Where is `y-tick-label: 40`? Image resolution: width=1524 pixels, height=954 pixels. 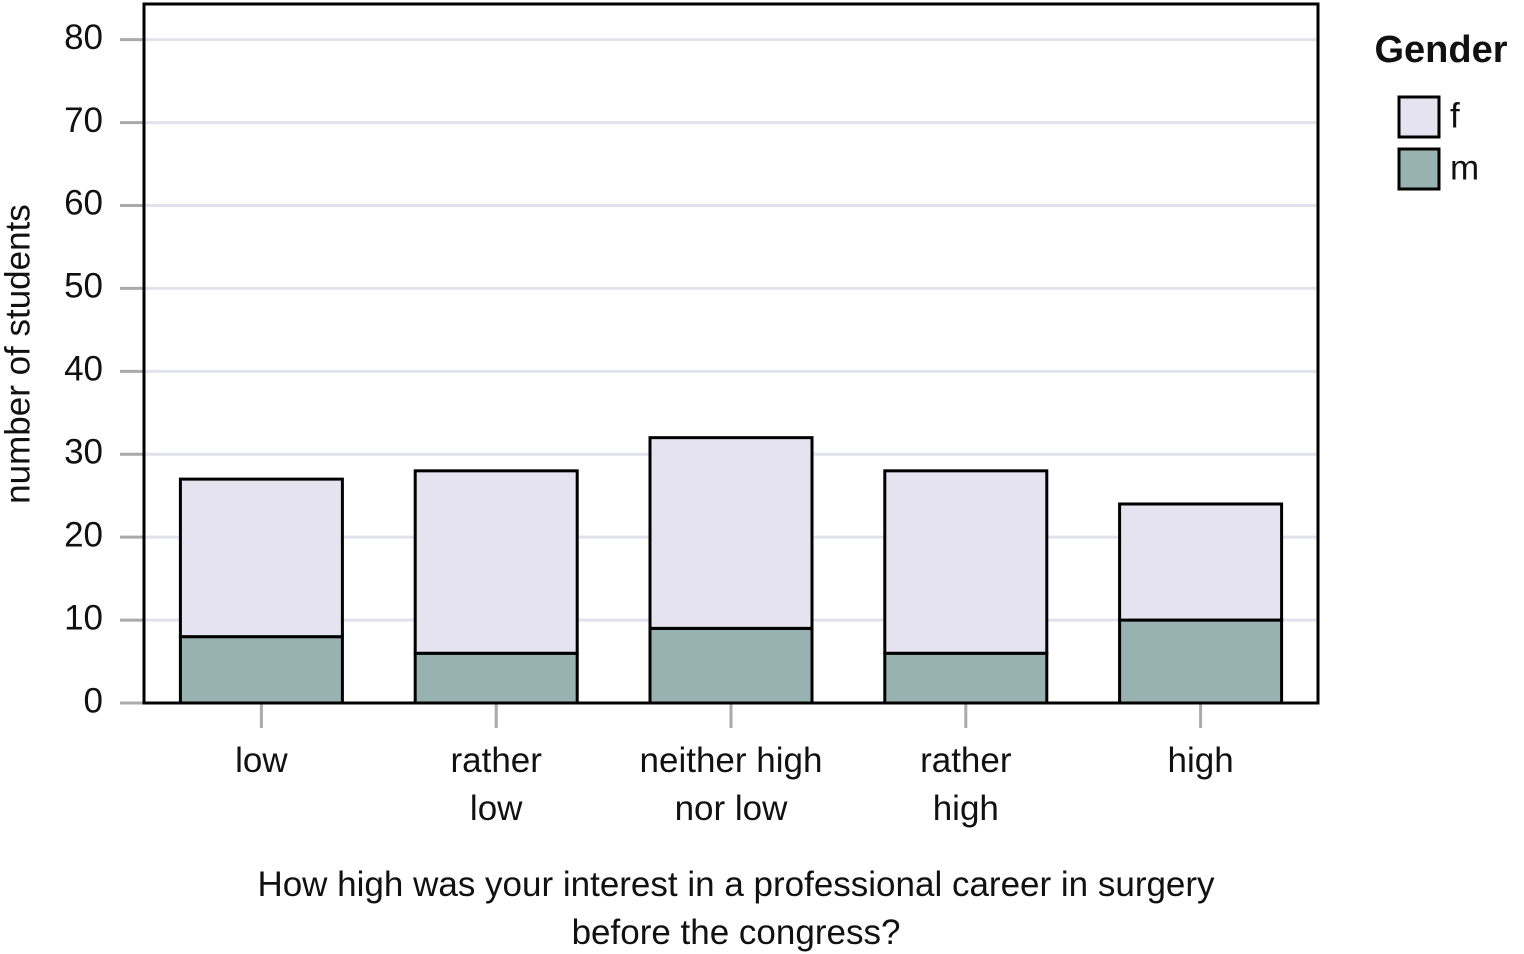 y-tick-label: 40 is located at coordinates (83, 369).